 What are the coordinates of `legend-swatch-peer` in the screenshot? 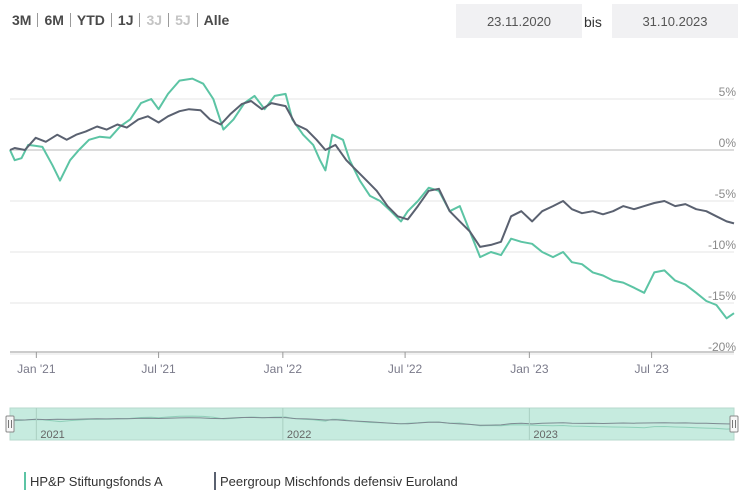 It's located at (215, 481).